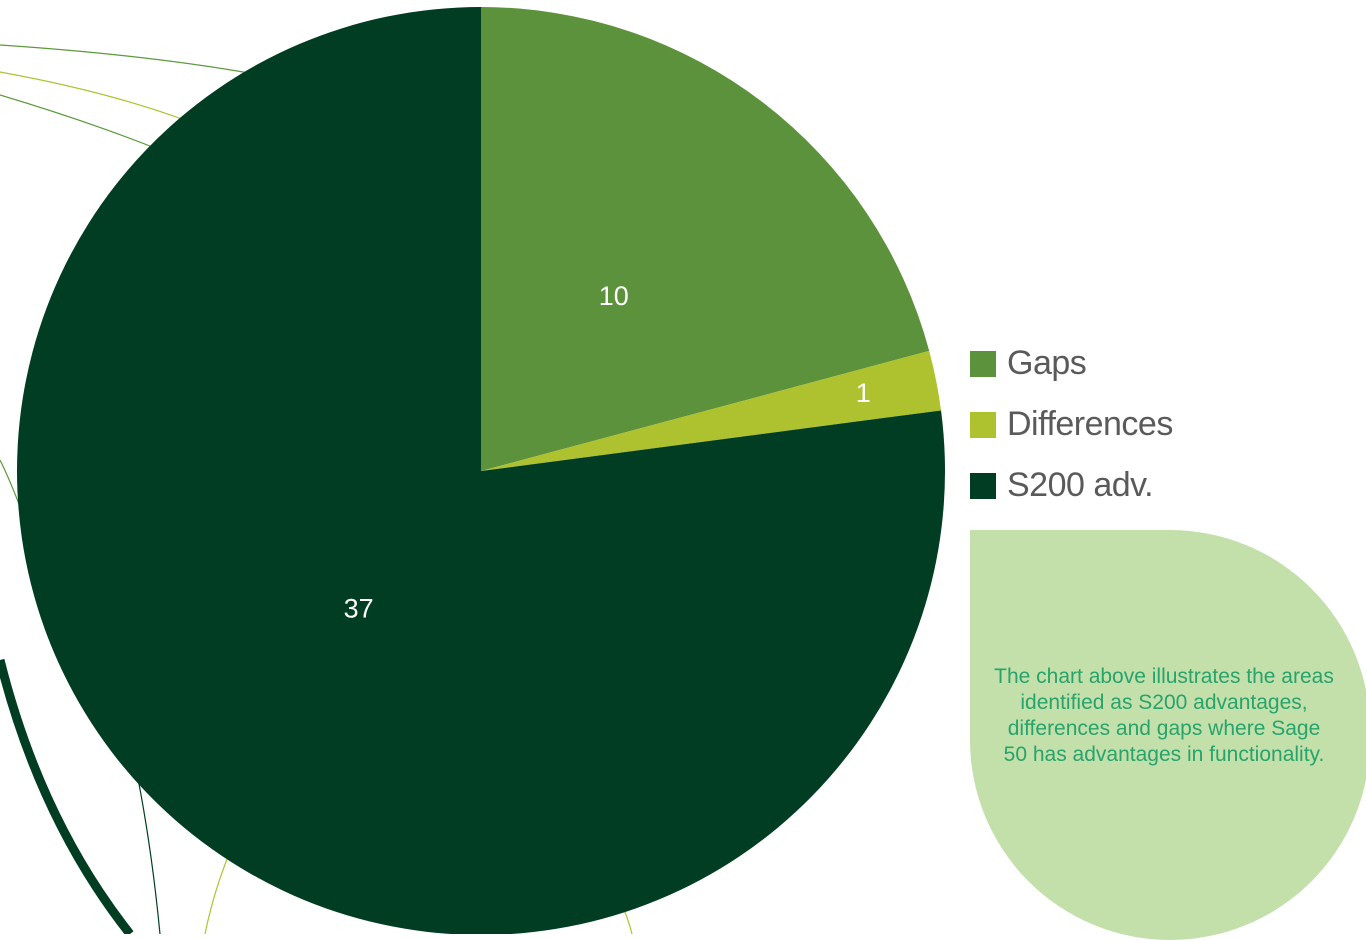 This screenshot has width=1366, height=940. What do you see at coordinates (1090, 424) in the screenshot?
I see `legend-label-differences: Differences` at bounding box center [1090, 424].